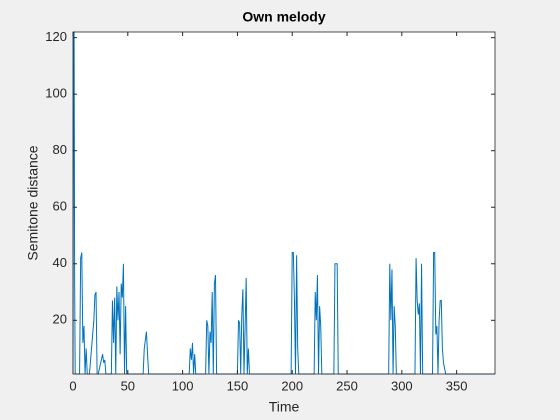 The height and width of the screenshot is (420, 560). What do you see at coordinates (60, 262) in the screenshot?
I see `y-tick-label: 40` at bounding box center [60, 262].